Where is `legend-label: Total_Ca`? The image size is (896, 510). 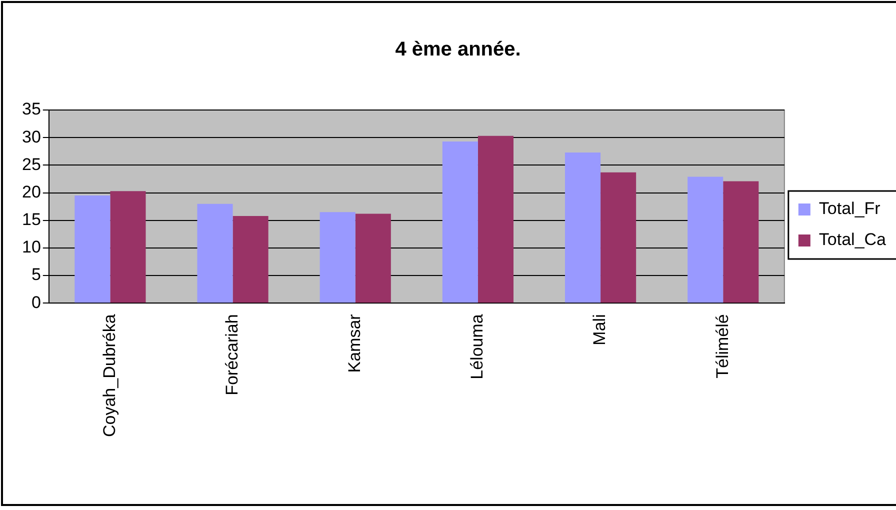
legend-label: Total_Ca is located at coordinates (852, 240).